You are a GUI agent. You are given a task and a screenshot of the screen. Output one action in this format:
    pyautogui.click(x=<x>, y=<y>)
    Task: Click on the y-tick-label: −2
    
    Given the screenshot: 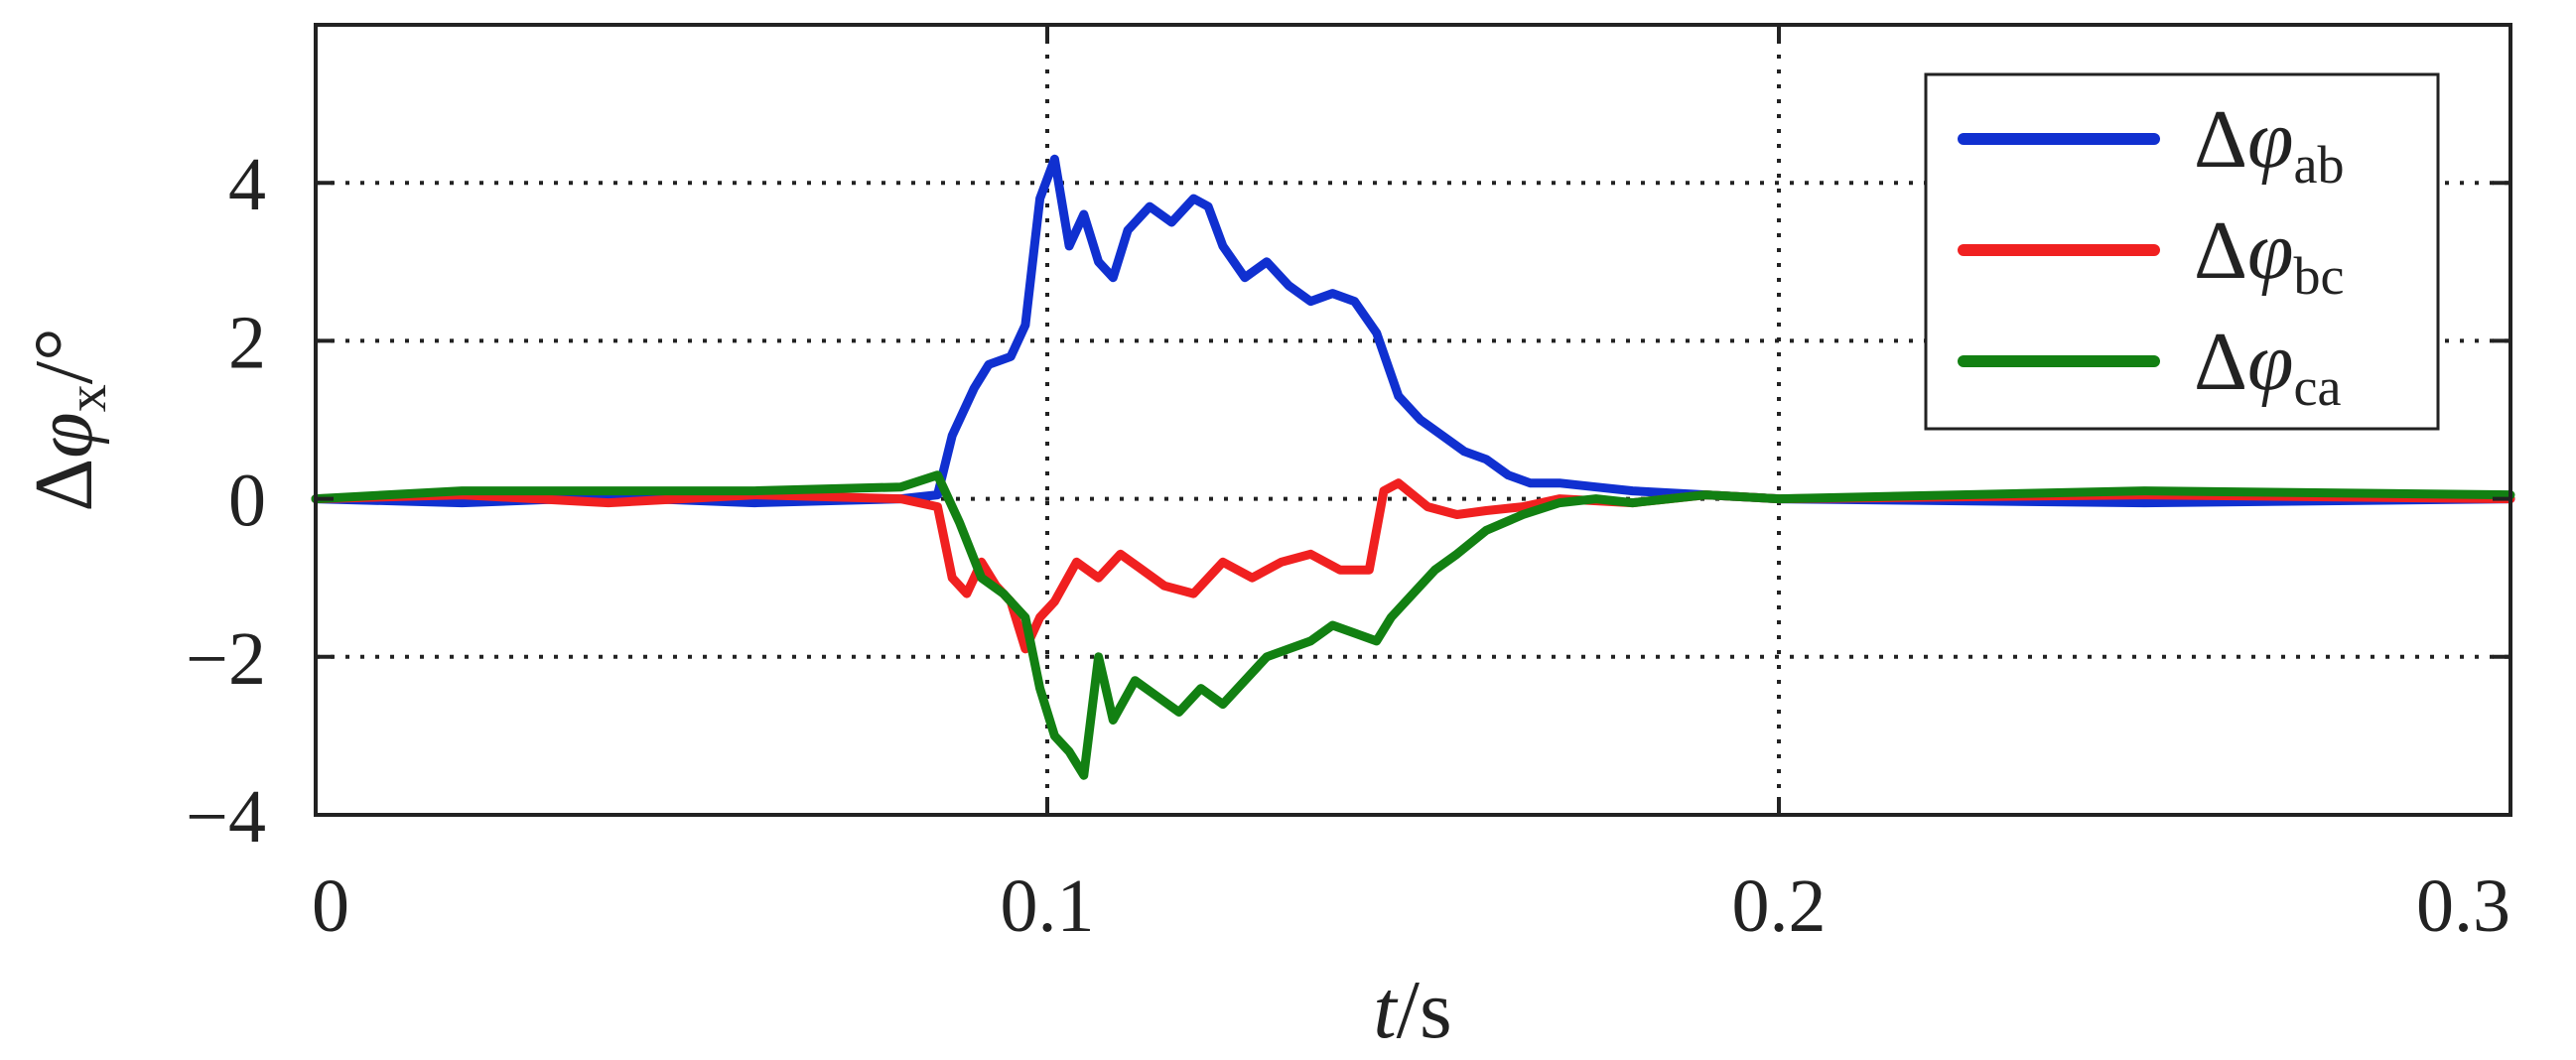 What is the action you would take?
    pyautogui.click(x=226, y=659)
    